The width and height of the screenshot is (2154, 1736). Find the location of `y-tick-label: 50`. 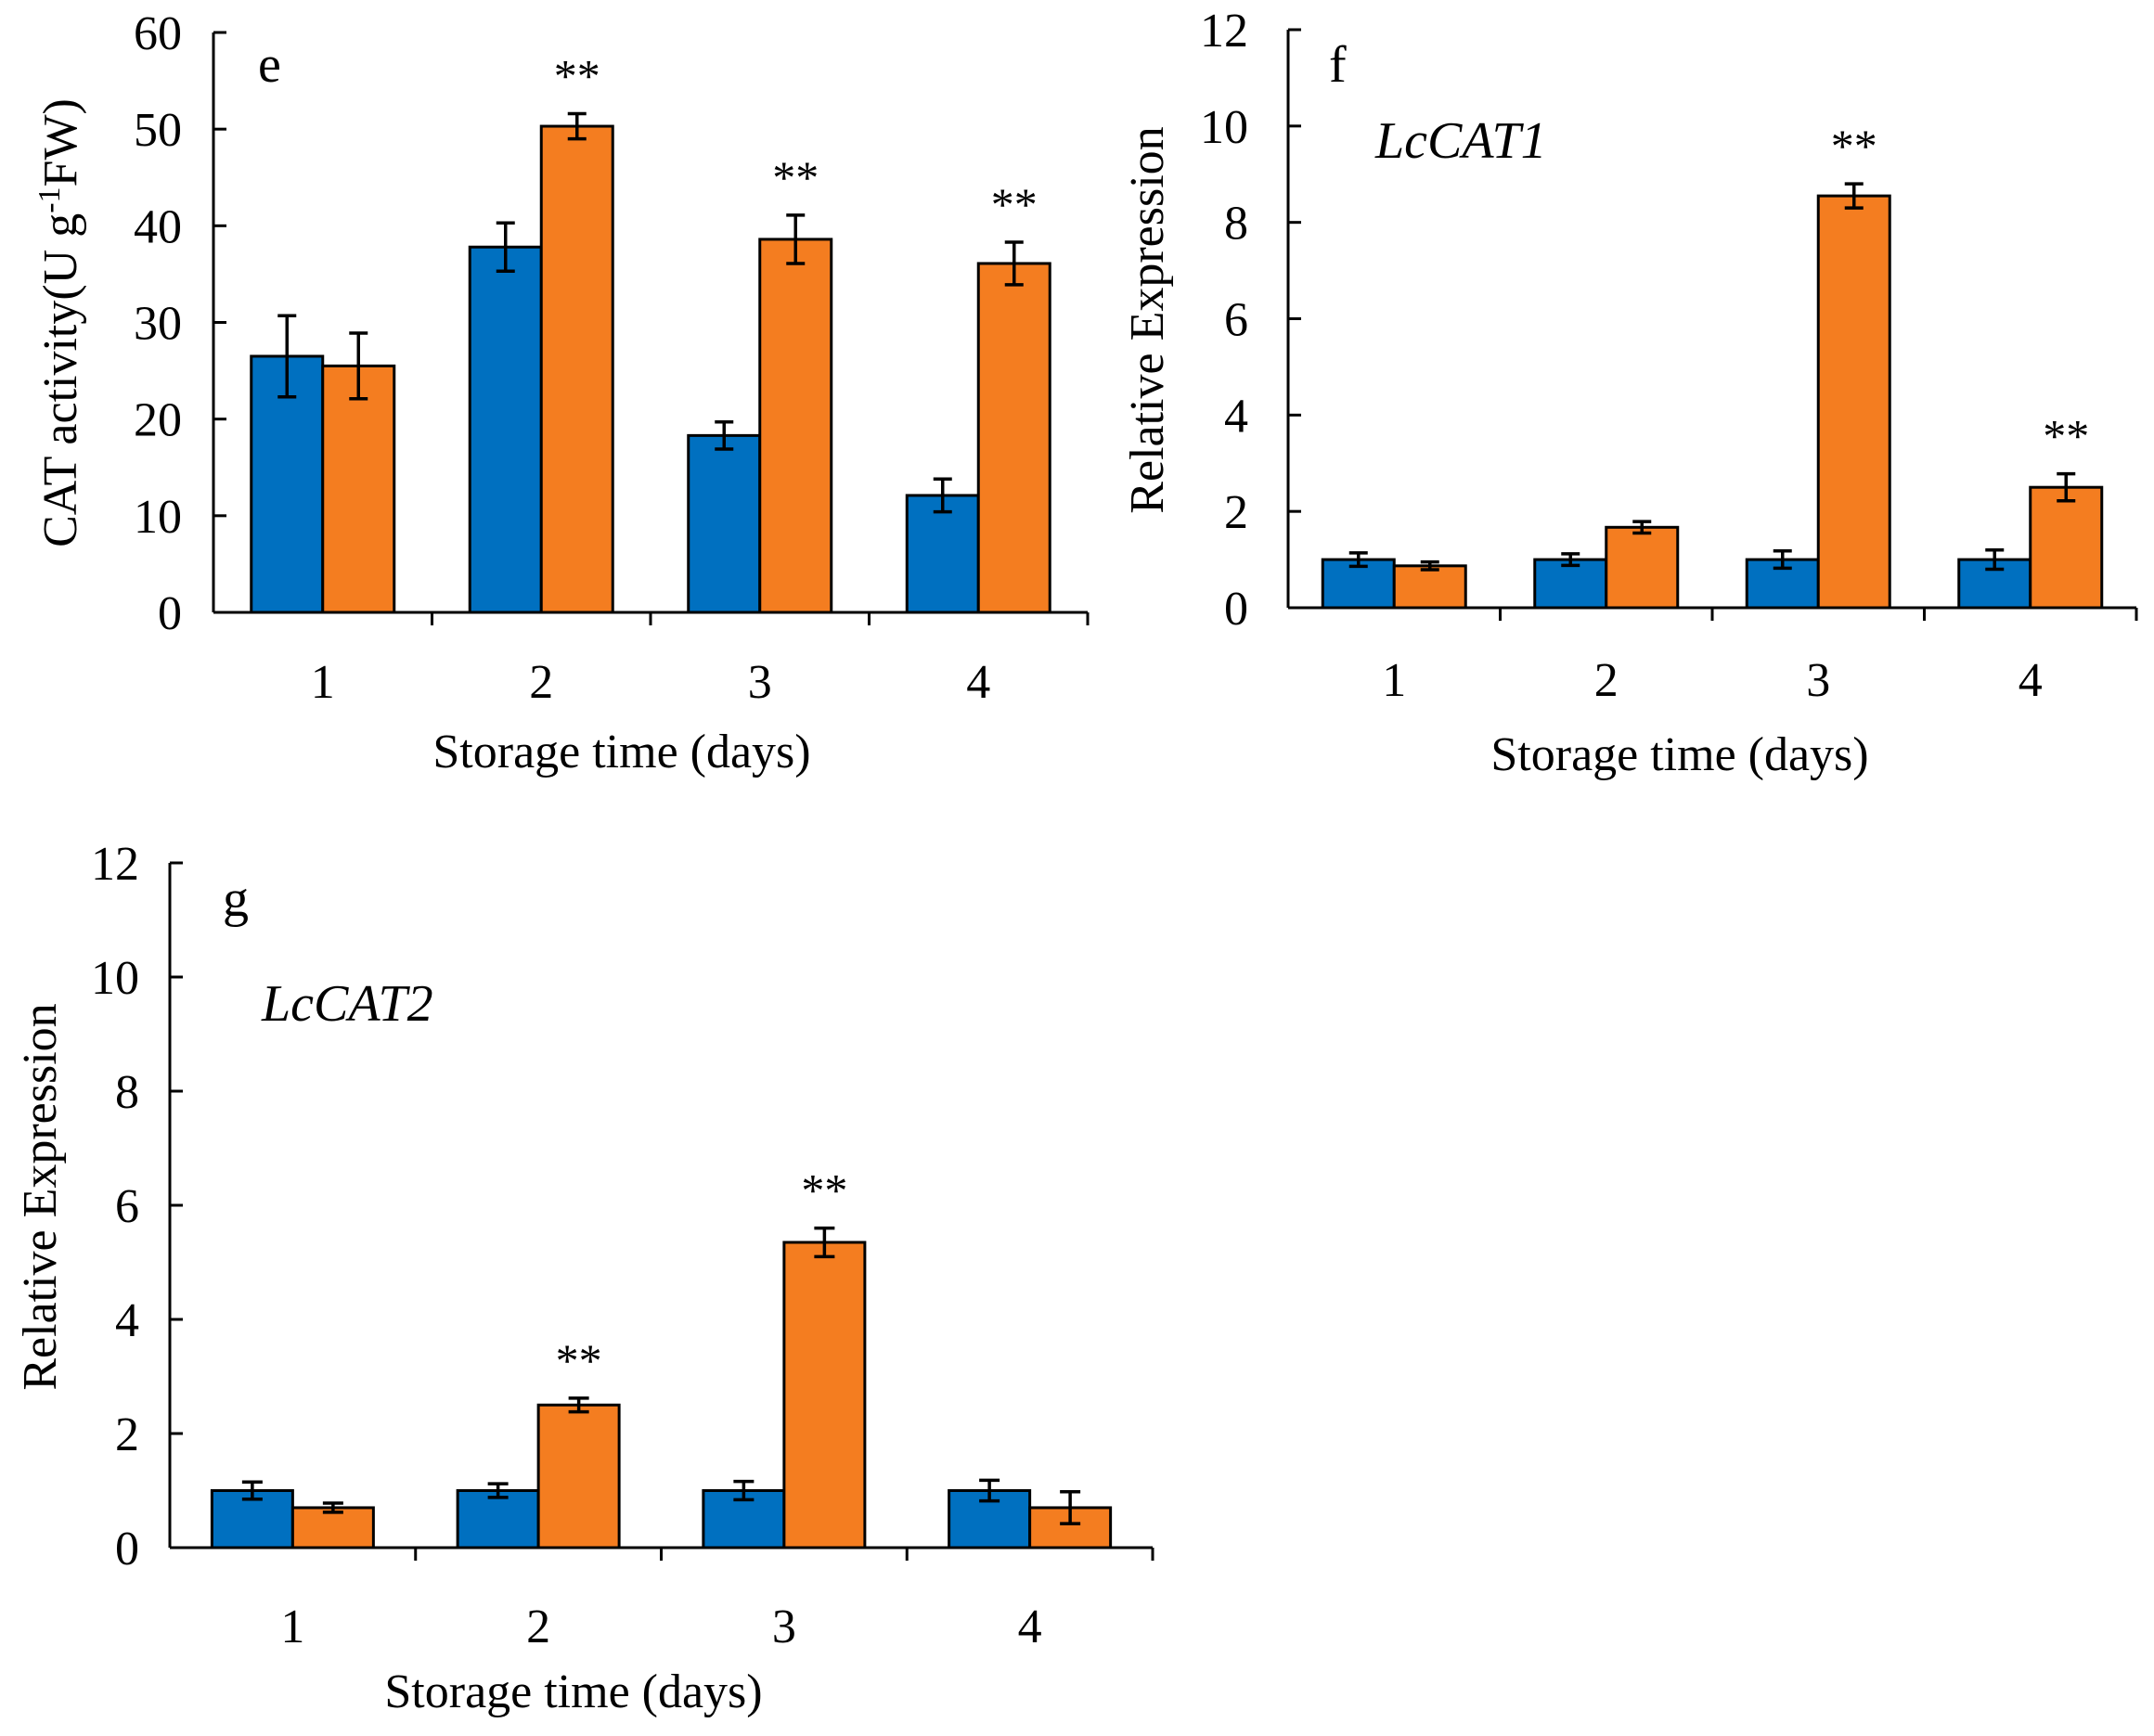

y-tick-label: 50 is located at coordinates (158, 131).